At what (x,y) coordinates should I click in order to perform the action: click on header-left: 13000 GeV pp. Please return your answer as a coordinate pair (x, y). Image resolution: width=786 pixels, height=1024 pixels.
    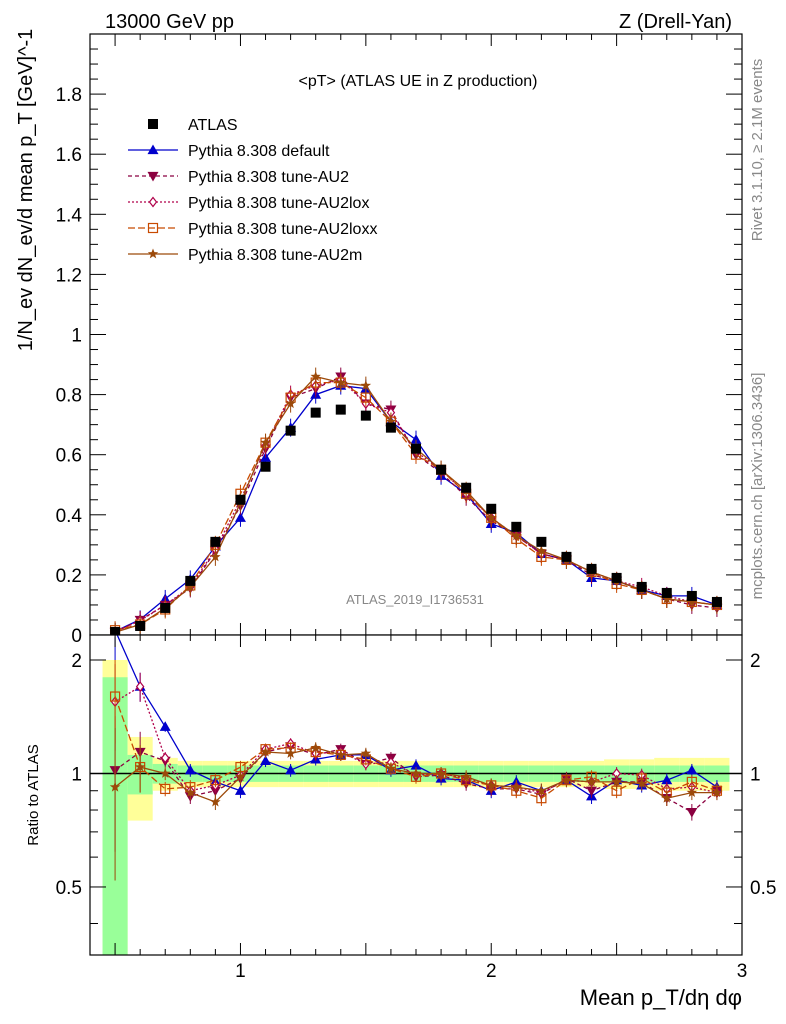
    Looking at the image, I should click on (169, 22).